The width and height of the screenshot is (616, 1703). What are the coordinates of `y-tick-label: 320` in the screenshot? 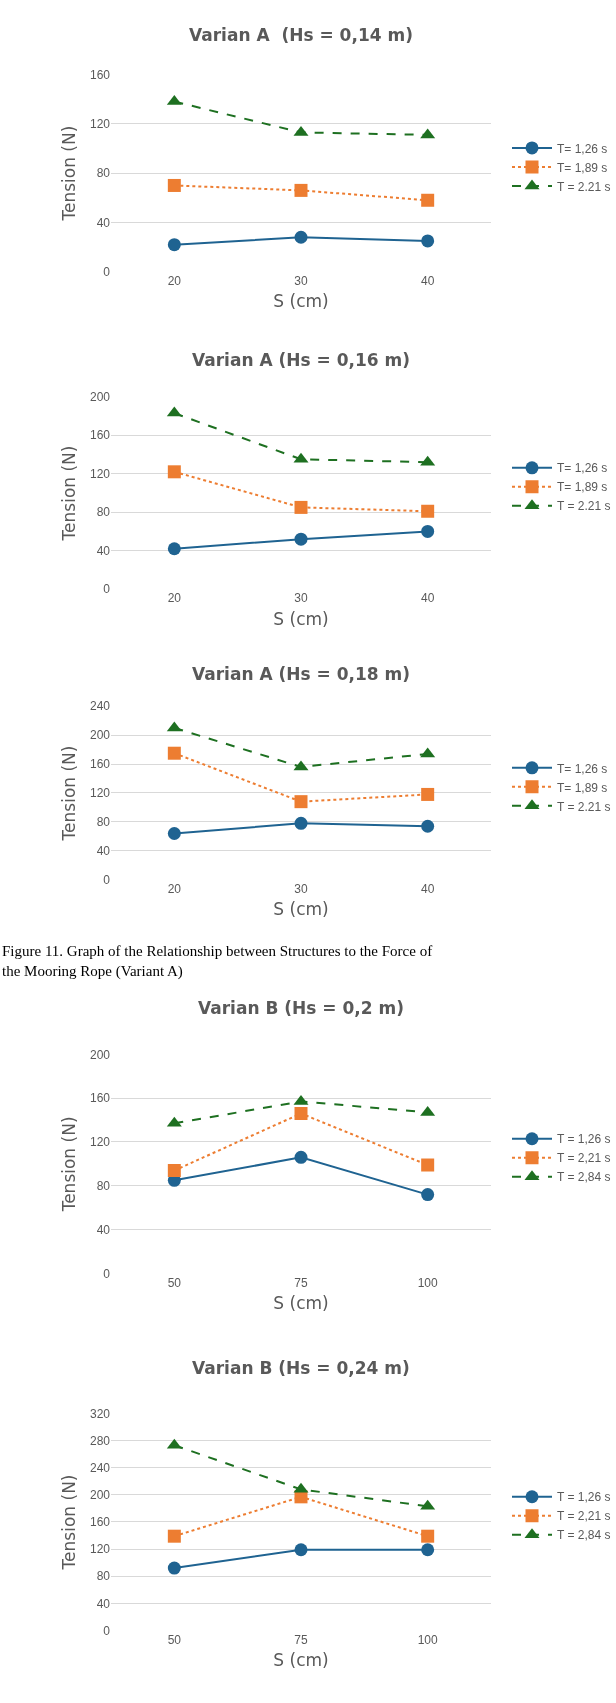 It's located at (100, 1413).